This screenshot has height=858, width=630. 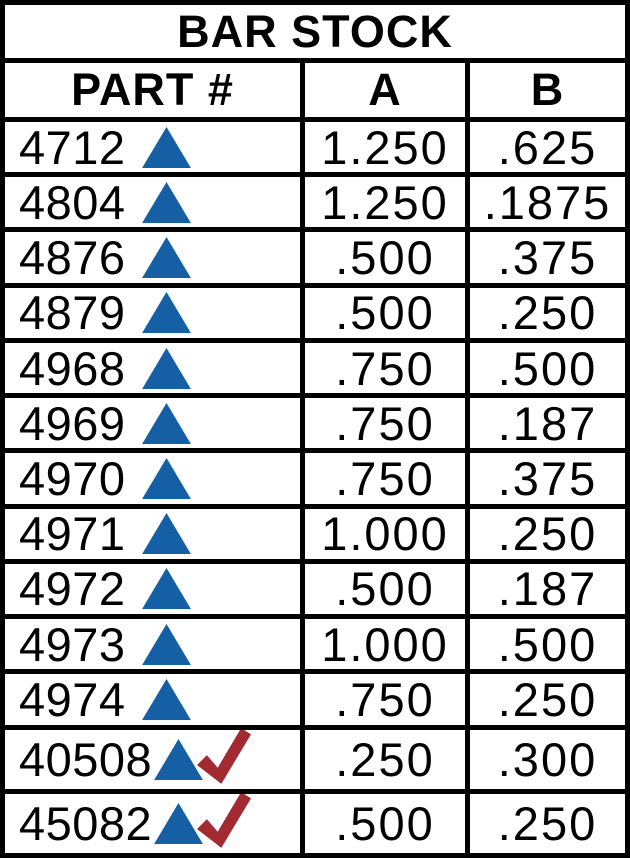 I want to click on part-cell: 4973, so click(x=152, y=644).